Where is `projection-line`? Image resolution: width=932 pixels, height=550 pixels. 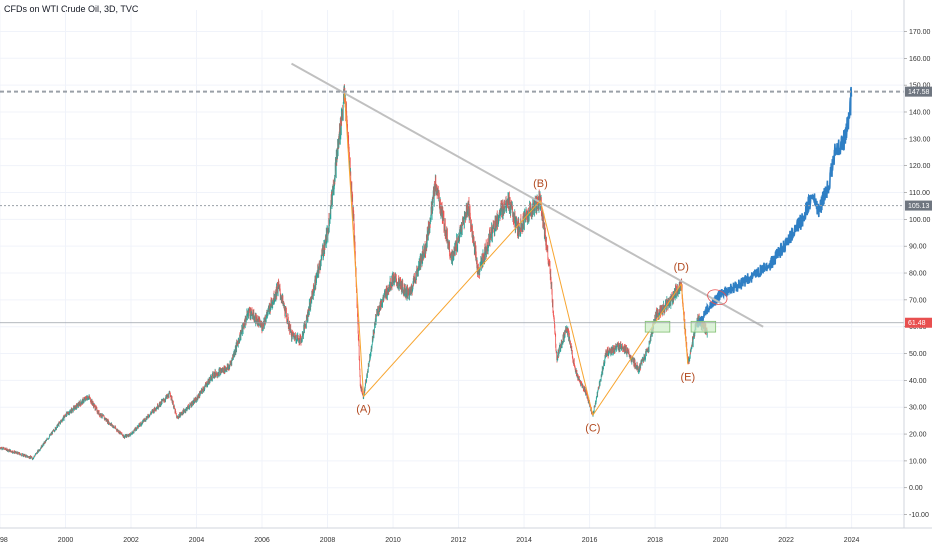 projection-line is located at coordinates (774, 207).